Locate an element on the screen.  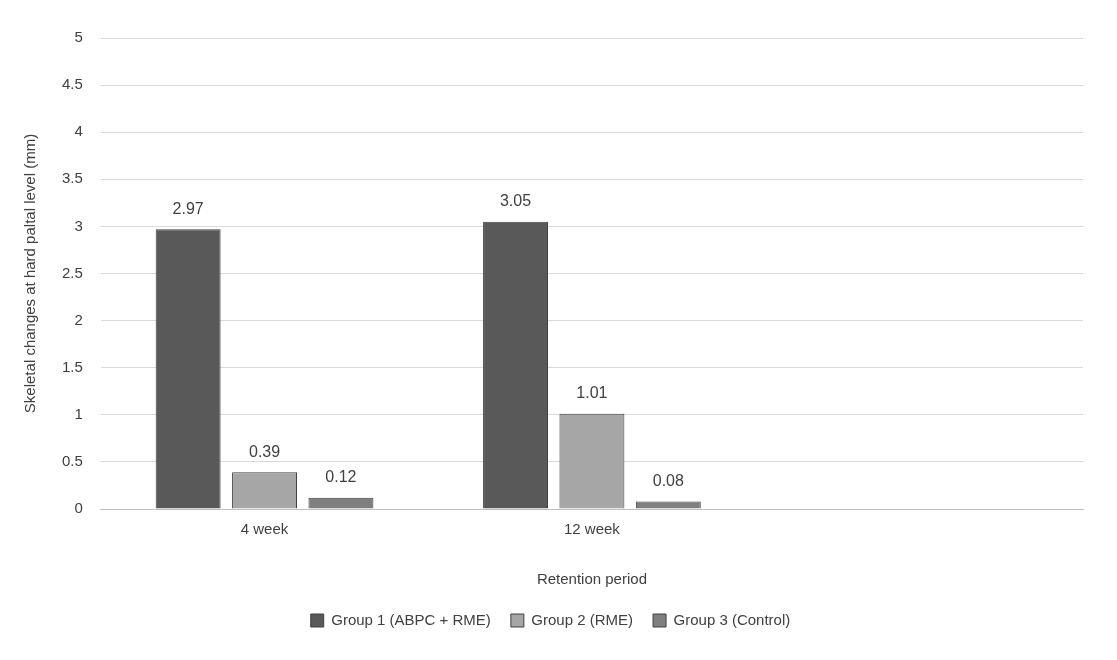
legend-label: Group 3 (Control) is located at coordinates (732, 619).